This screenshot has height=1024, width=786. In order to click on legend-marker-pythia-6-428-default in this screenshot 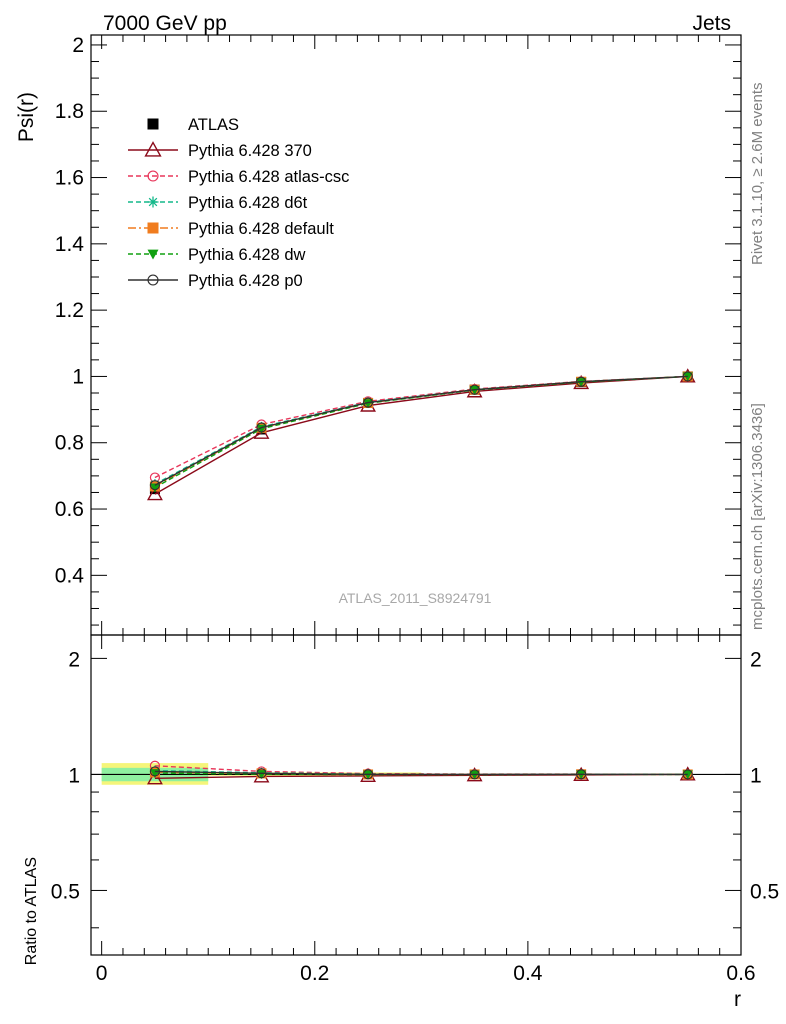, I will do `click(153, 228)`.